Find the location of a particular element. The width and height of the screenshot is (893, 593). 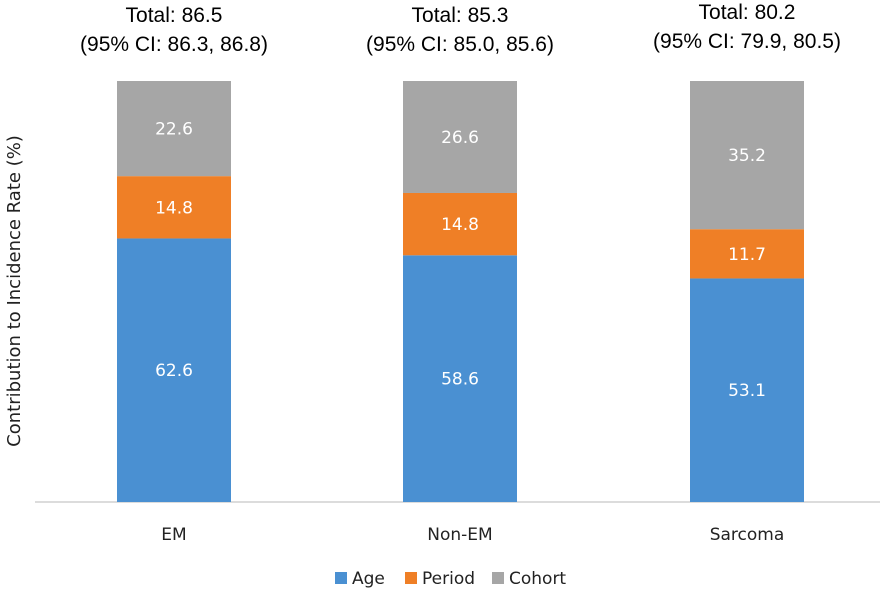

total-ci-label: (95% CI: 86.3, 86.8) is located at coordinates (174, 44).